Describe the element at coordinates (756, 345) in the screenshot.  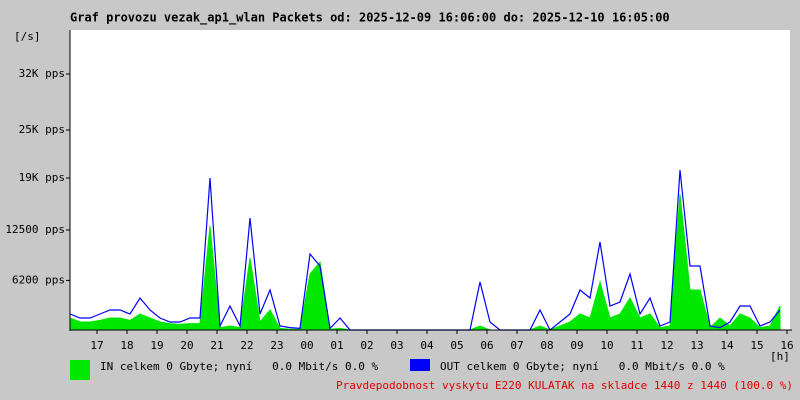
I see `x-tick-label: 15` at that location.